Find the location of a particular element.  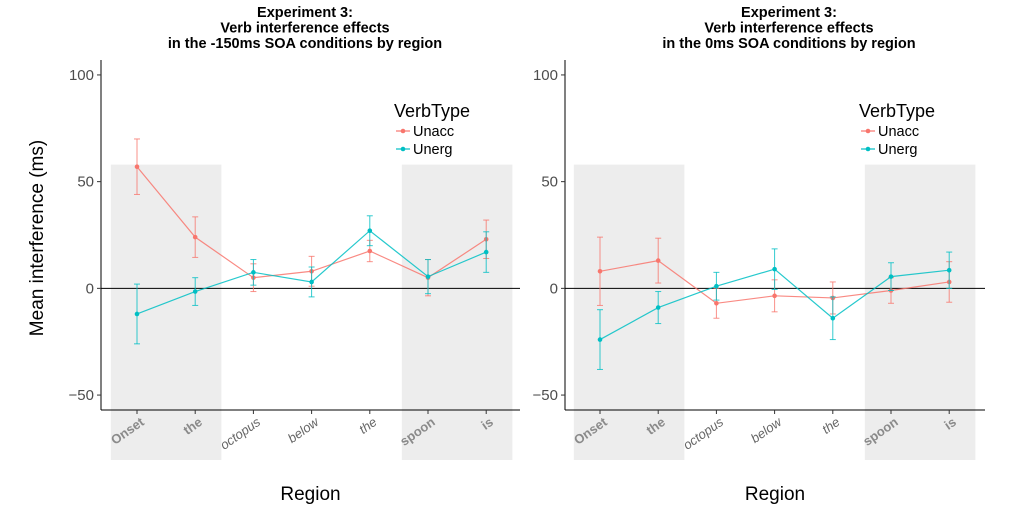

chart-title-line: in the 0ms SOA conditions by region is located at coordinates (788, 44).